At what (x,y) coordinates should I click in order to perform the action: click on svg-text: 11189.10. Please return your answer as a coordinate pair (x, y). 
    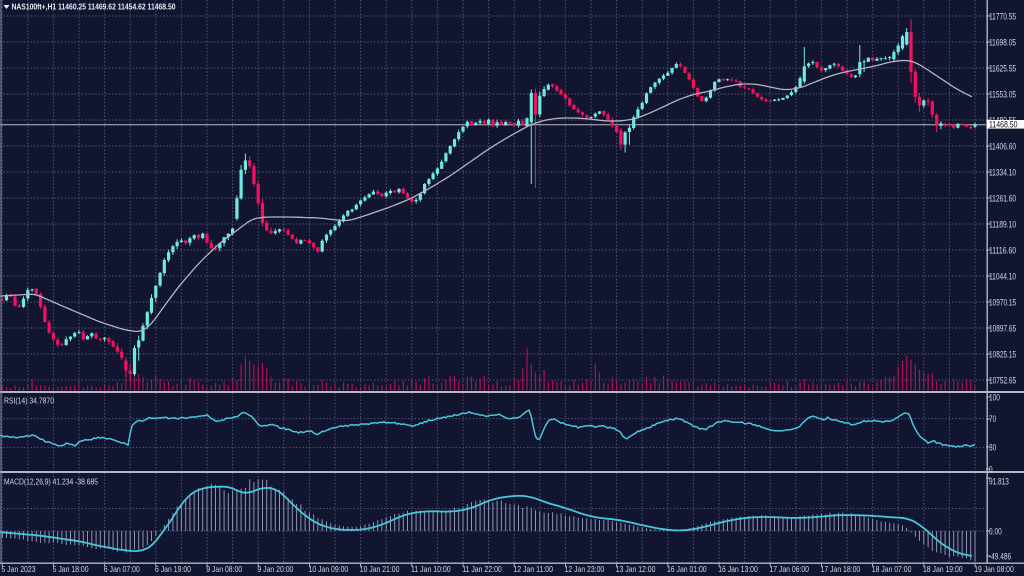
    Looking at the image, I should click on (1002, 224).